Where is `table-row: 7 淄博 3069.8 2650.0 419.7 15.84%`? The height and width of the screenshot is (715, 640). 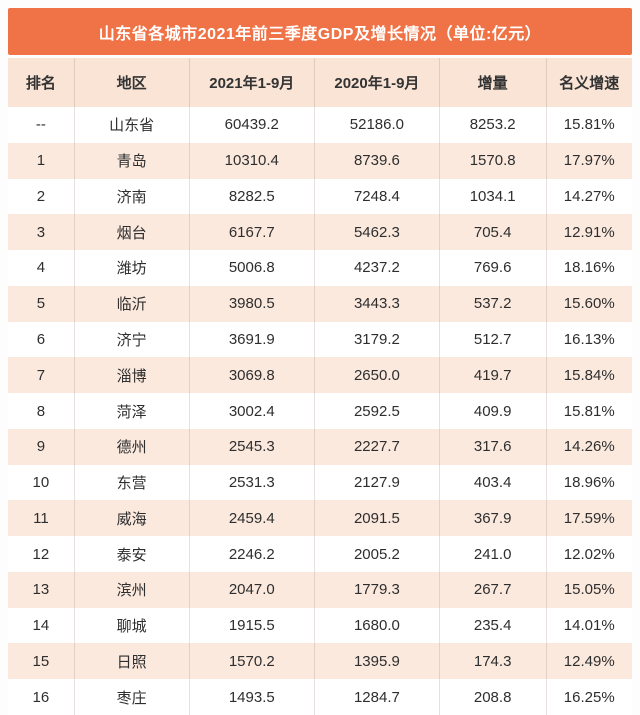
table-row: 7 淄博 3069.8 2650.0 419.7 15.84% is located at coordinates (320, 375).